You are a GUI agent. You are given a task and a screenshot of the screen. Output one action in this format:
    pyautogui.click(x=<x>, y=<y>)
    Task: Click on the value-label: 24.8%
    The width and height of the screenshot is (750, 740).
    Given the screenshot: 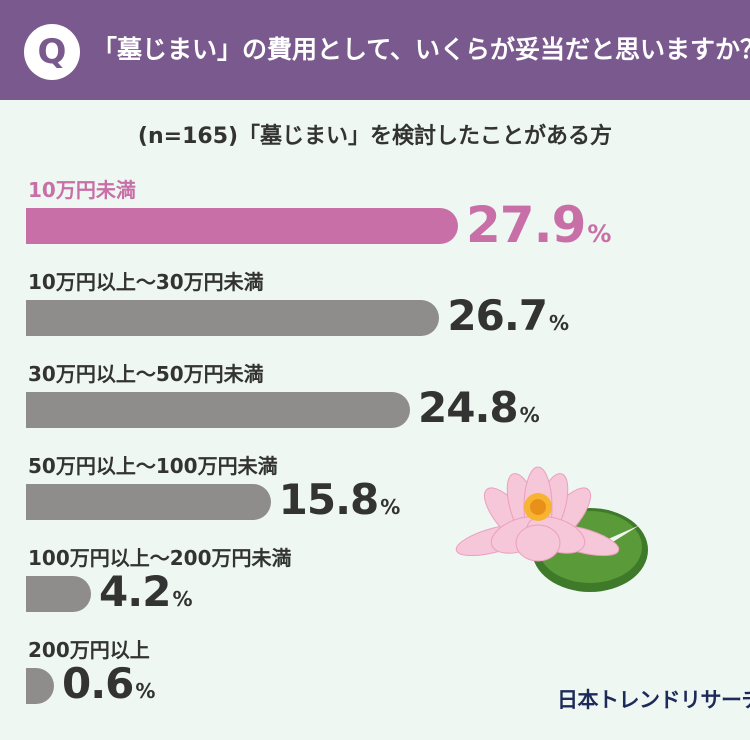 What is the action you would take?
    pyautogui.click(x=479, y=408)
    